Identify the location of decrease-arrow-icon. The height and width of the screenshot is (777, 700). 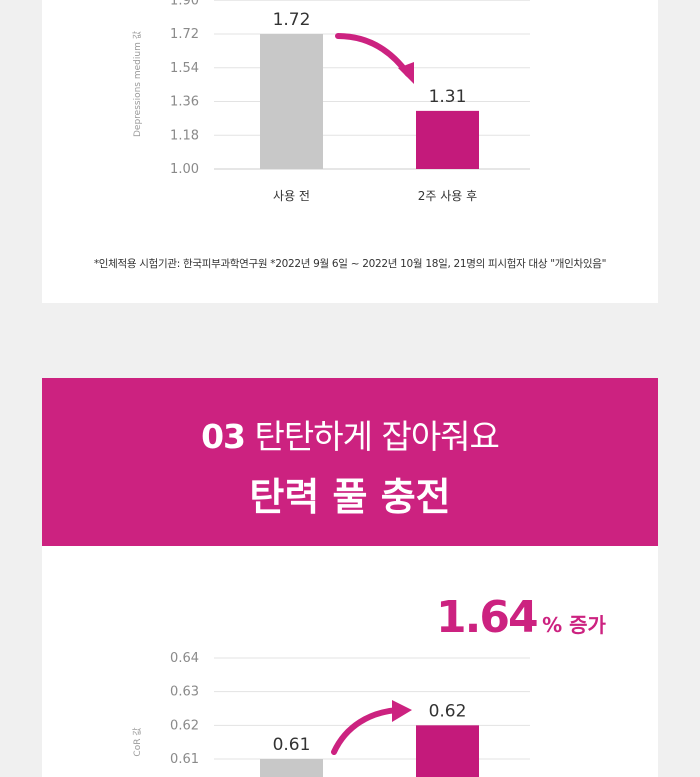
(373, 55).